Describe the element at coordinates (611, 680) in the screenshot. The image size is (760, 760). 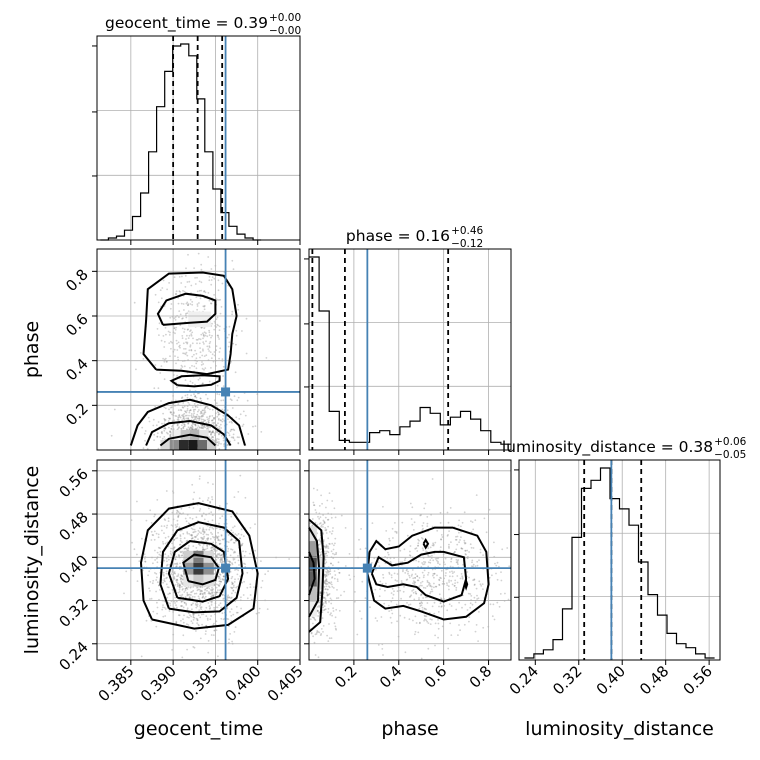
I see `x-tick-label: 0.40` at that location.